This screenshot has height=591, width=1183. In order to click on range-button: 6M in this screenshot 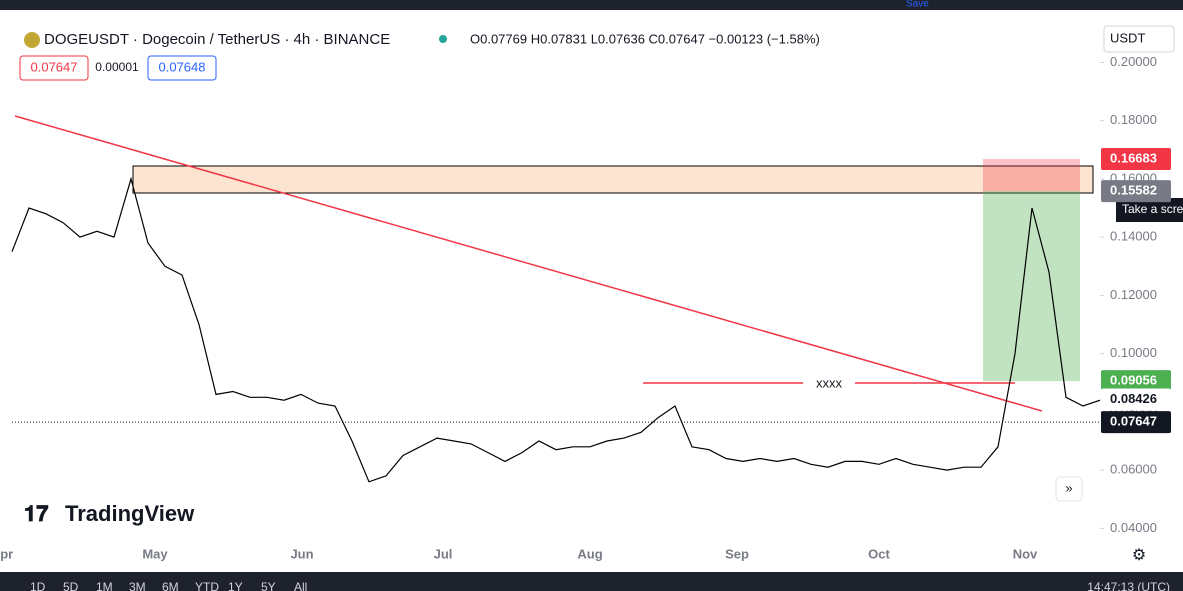, I will do `click(170, 585)`.